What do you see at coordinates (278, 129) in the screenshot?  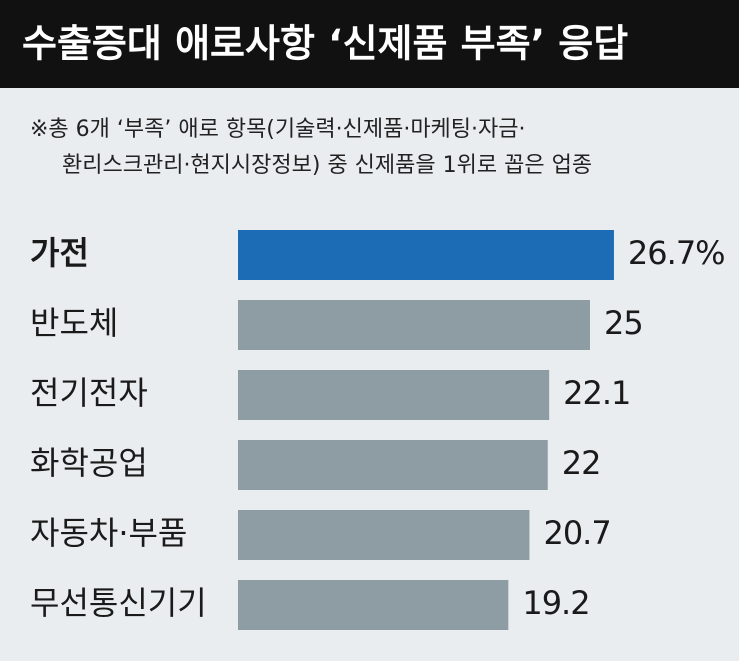 I see `subtitle: ※총 6개 ‘부족’ 애로 항목(기술력·신제품·마케팅·자금·` at bounding box center [278, 129].